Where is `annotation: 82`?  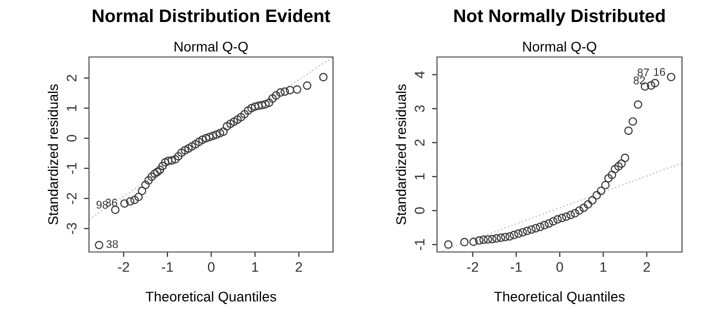
annotation: 82 is located at coordinates (639, 80).